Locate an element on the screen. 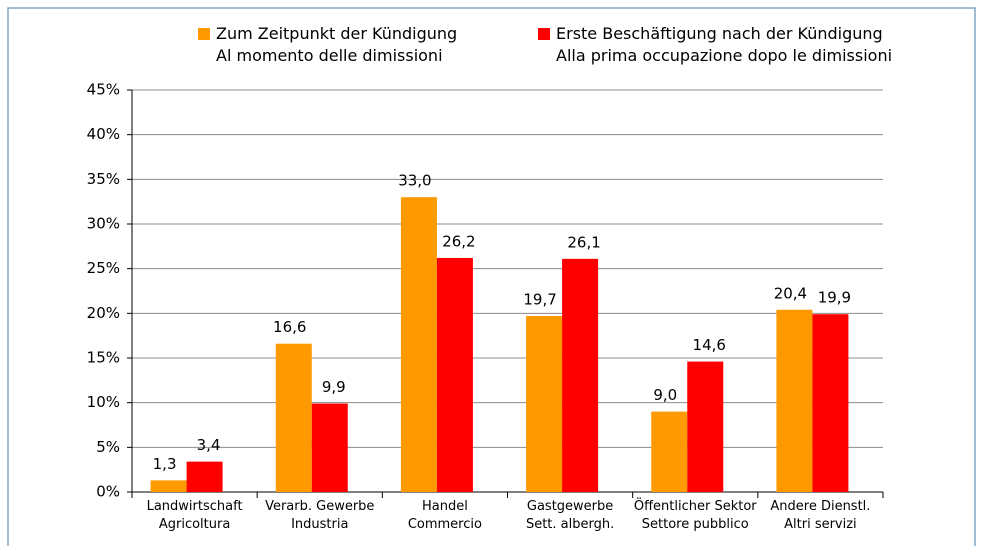 The height and width of the screenshot is (546, 981). y-tick-label: 25% is located at coordinates (103, 268).